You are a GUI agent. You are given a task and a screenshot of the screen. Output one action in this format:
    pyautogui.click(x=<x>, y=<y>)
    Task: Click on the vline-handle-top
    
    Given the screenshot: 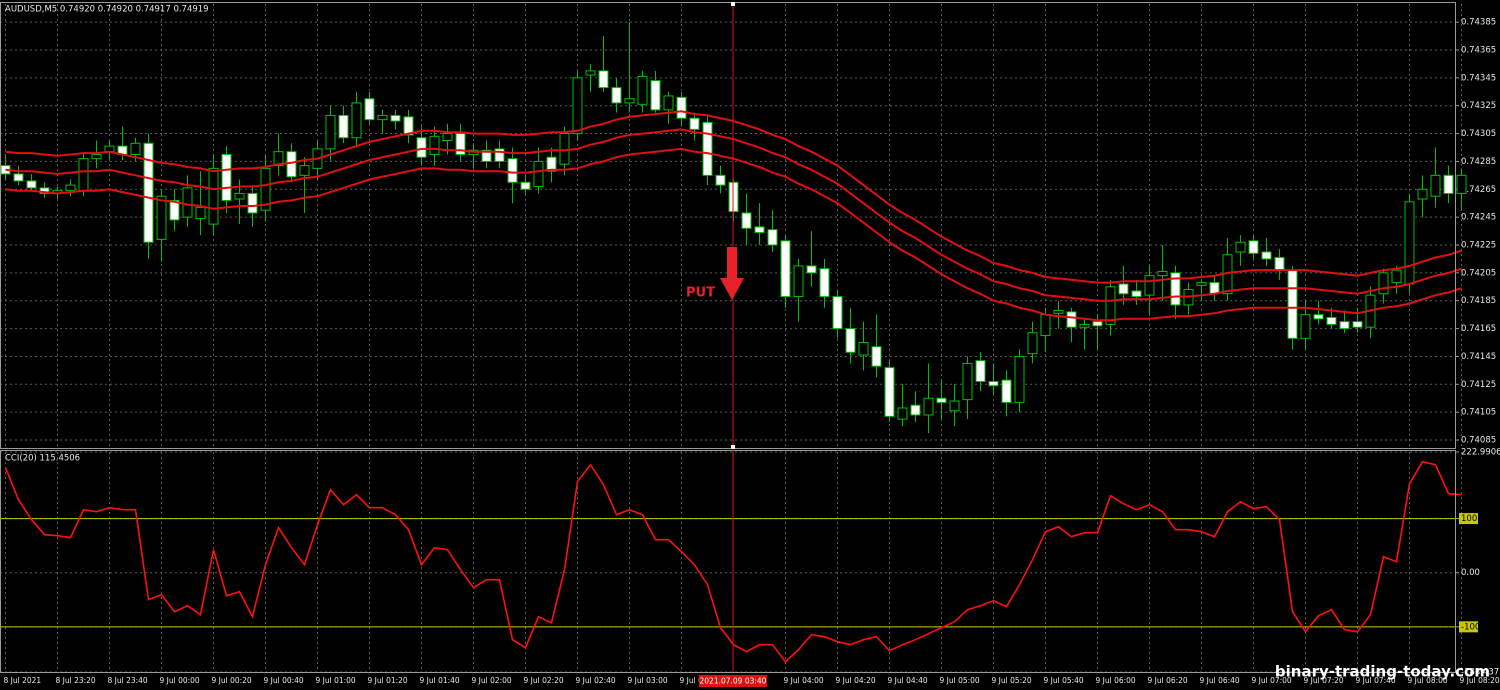 What is the action you would take?
    pyautogui.click(x=733, y=4)
    